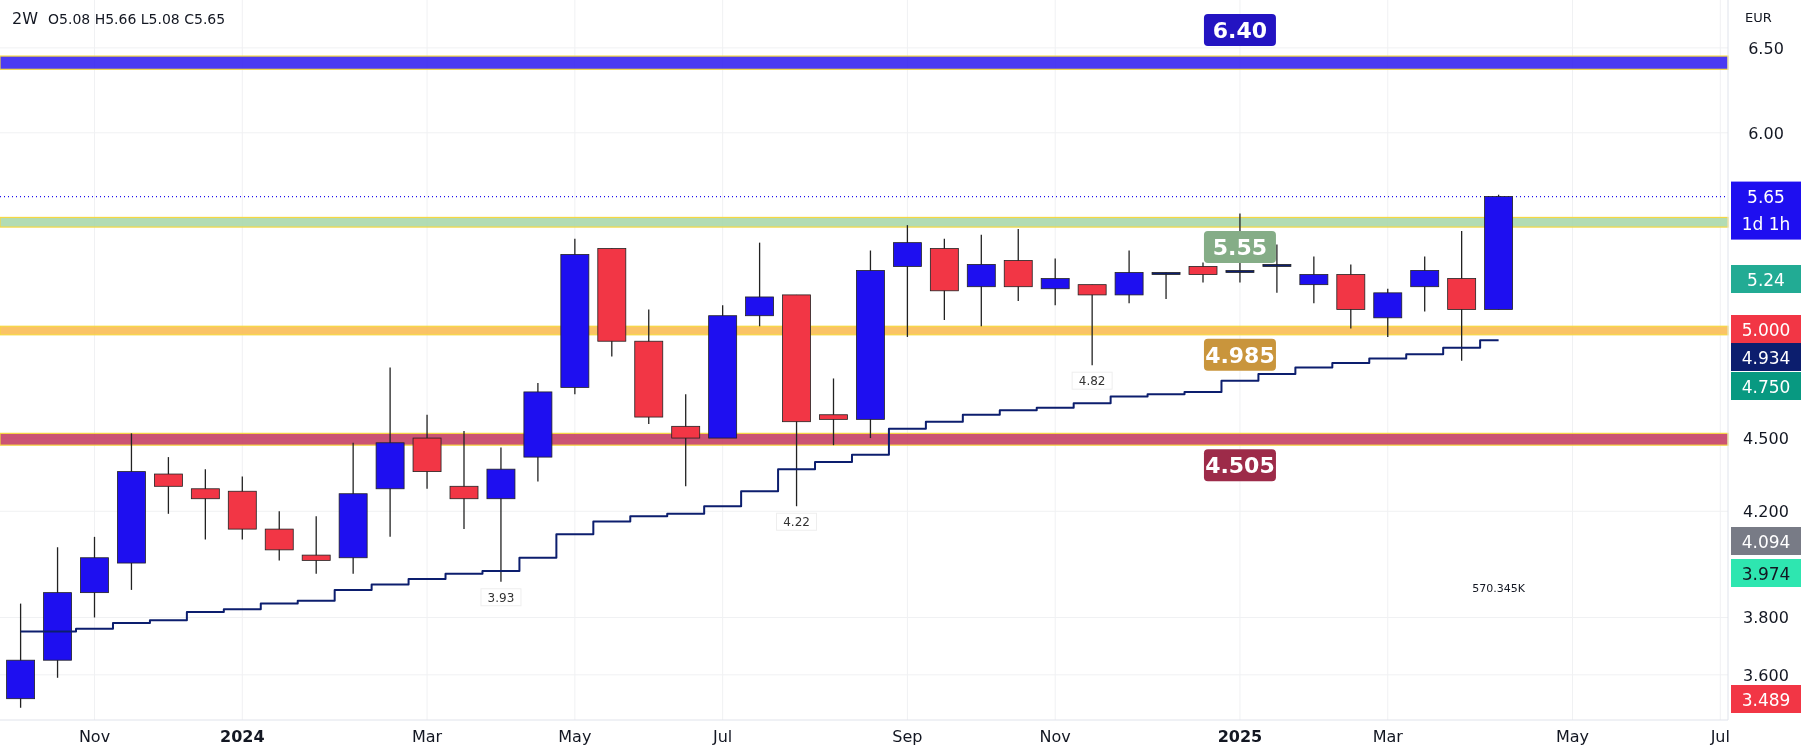 The width and height of the screenshot is (1804, 749). What do you see at coordinates (1240, 31) in the screenshot?
I see `band-label: 6.40` at bounding box center [1240, 31].